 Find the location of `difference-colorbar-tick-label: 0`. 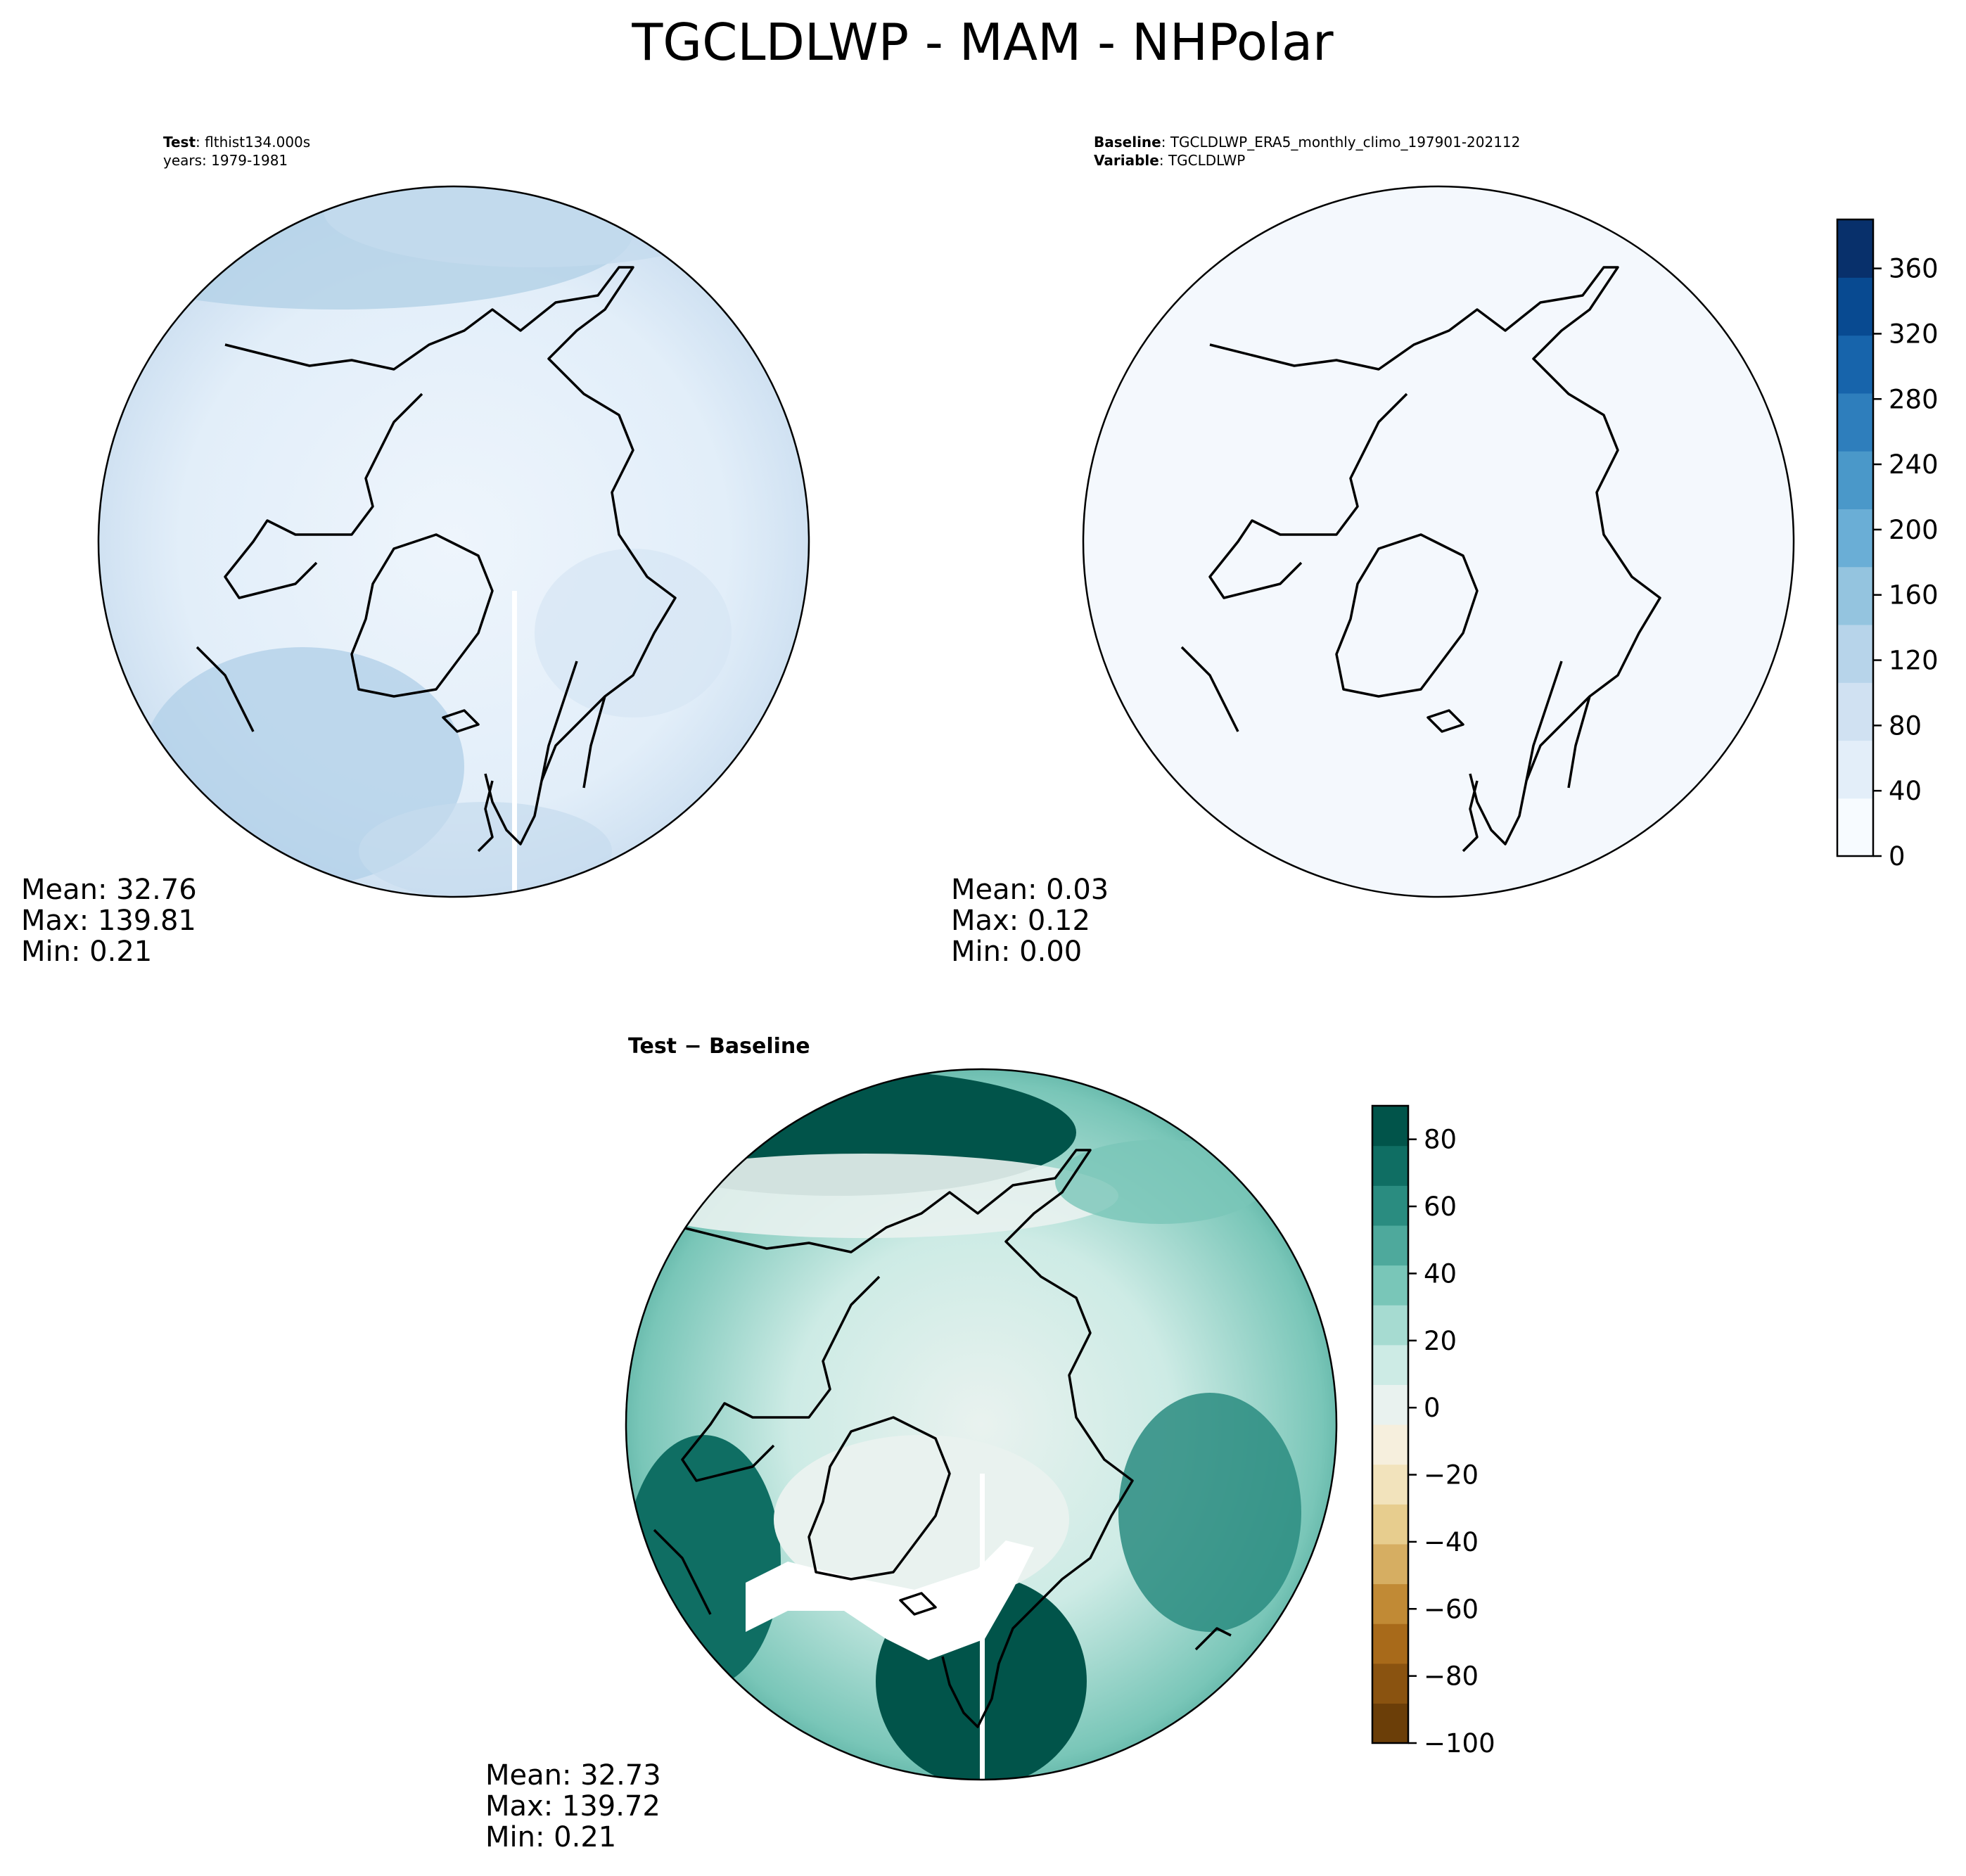

difference-colorbar-tick-label: 0 is located at coordinates (1432, 1408).